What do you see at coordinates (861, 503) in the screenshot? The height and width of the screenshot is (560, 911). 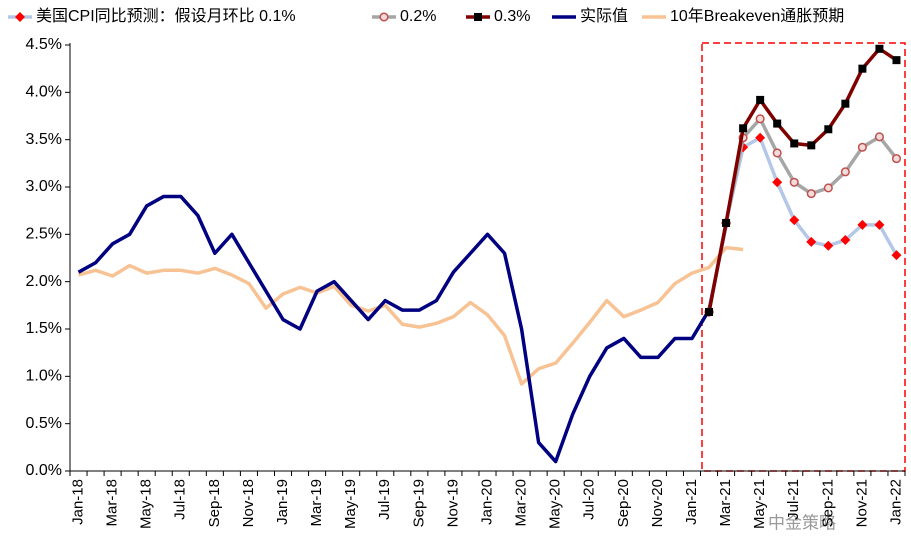 I see `x-tick-label: Nov-21` at bounding box center [861, 503].